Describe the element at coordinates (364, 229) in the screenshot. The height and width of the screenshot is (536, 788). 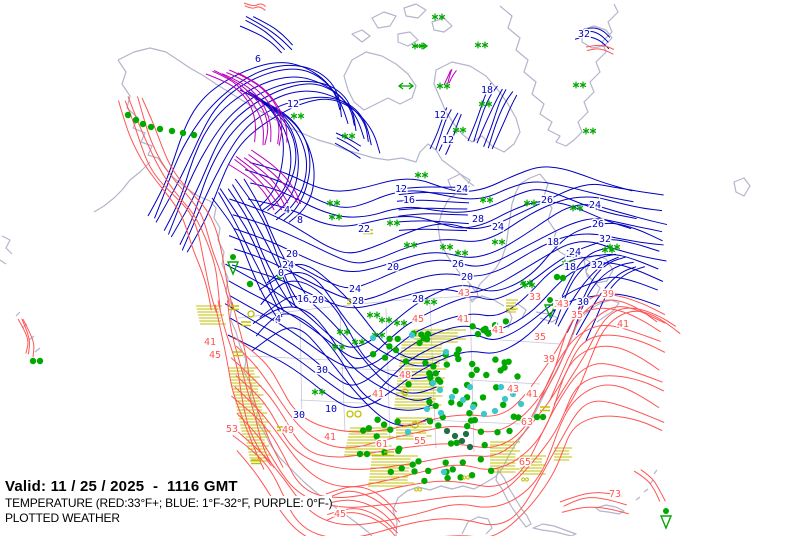
I see `svg-text: 22` at that location.